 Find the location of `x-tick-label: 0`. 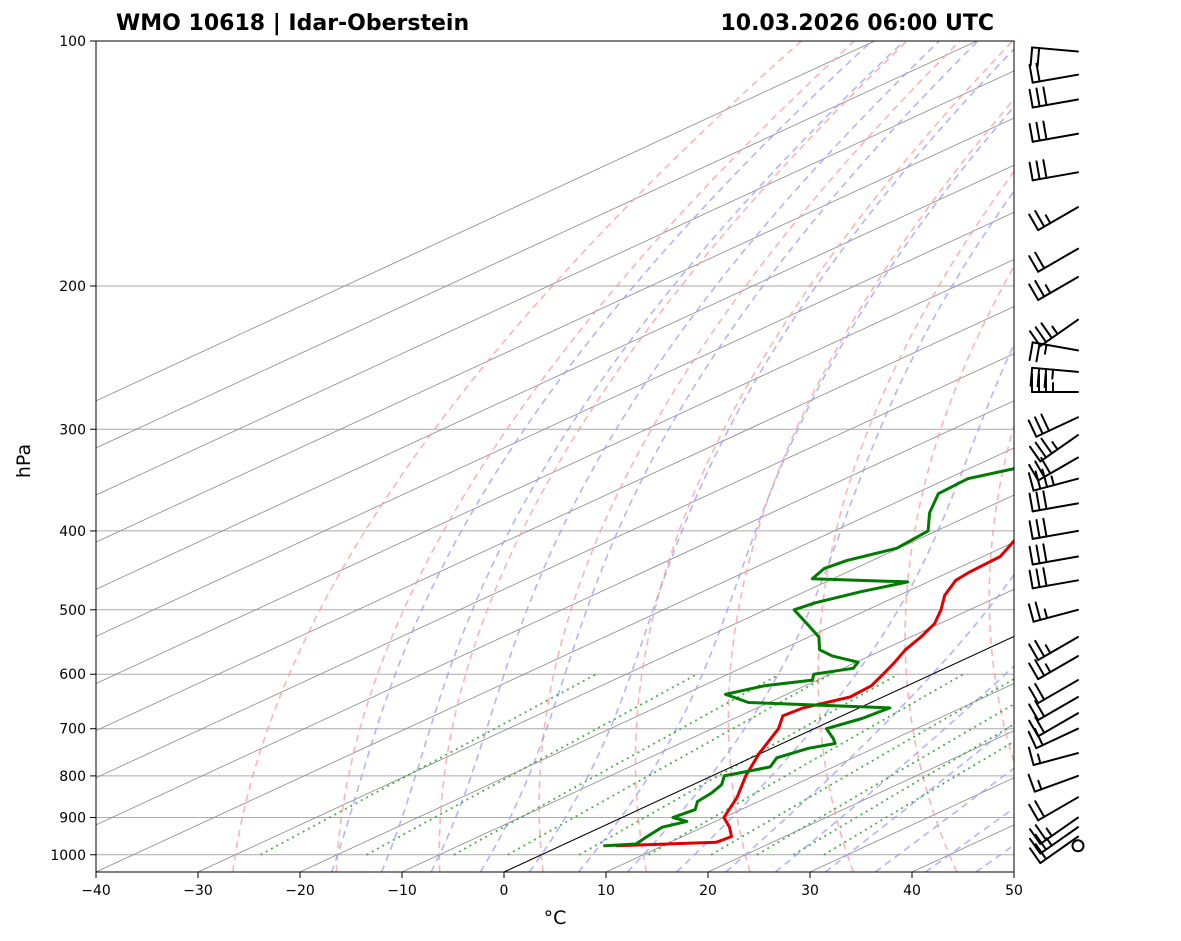

x-tick-label: 0 is located at coordinates (504, 891).